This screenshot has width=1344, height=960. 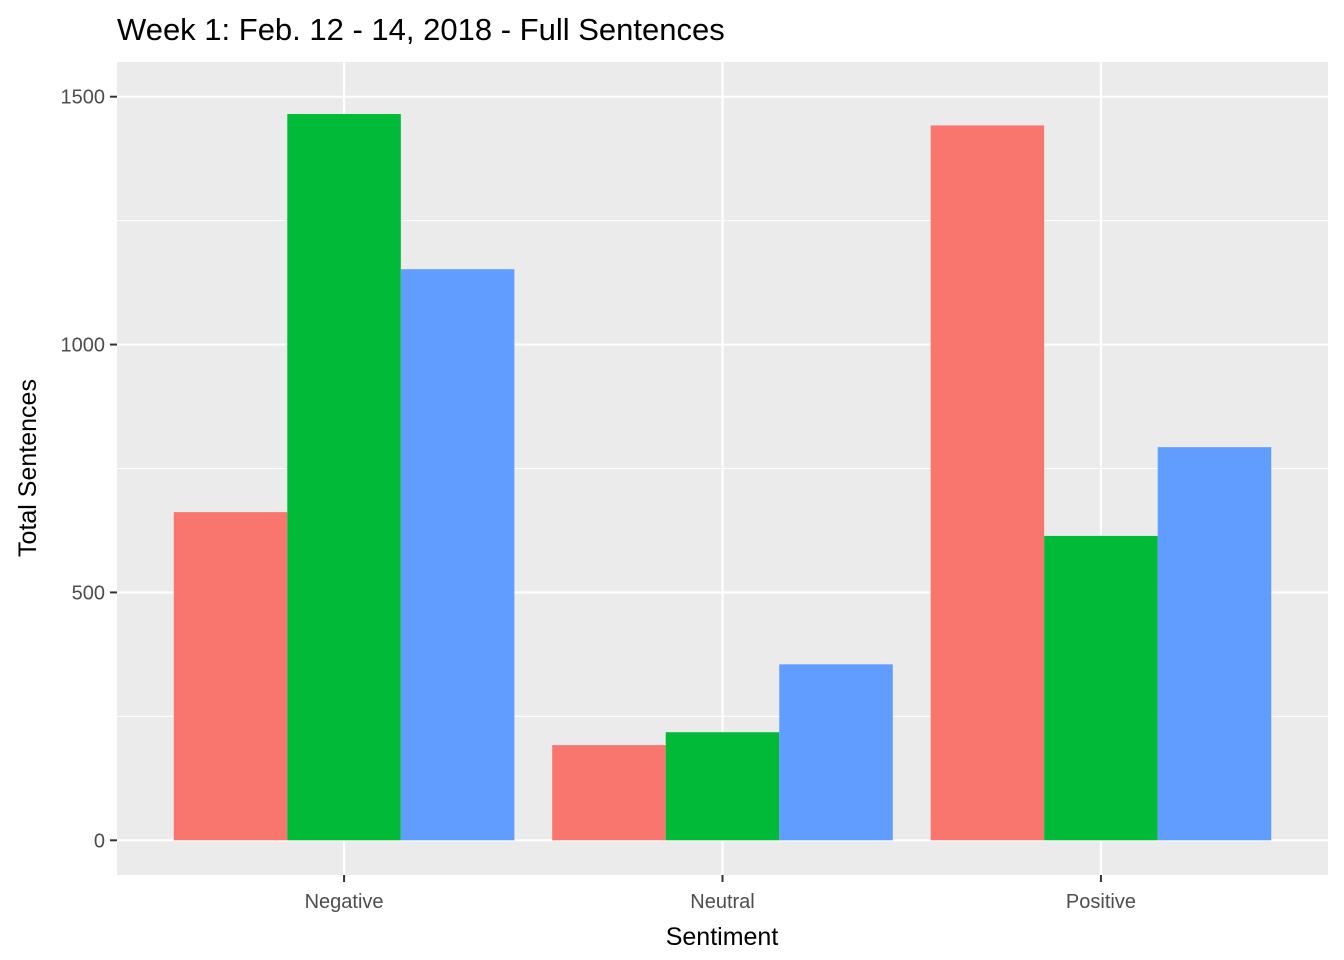 I want to click on x-tick-label: Negative, so click(x=344, y=902).